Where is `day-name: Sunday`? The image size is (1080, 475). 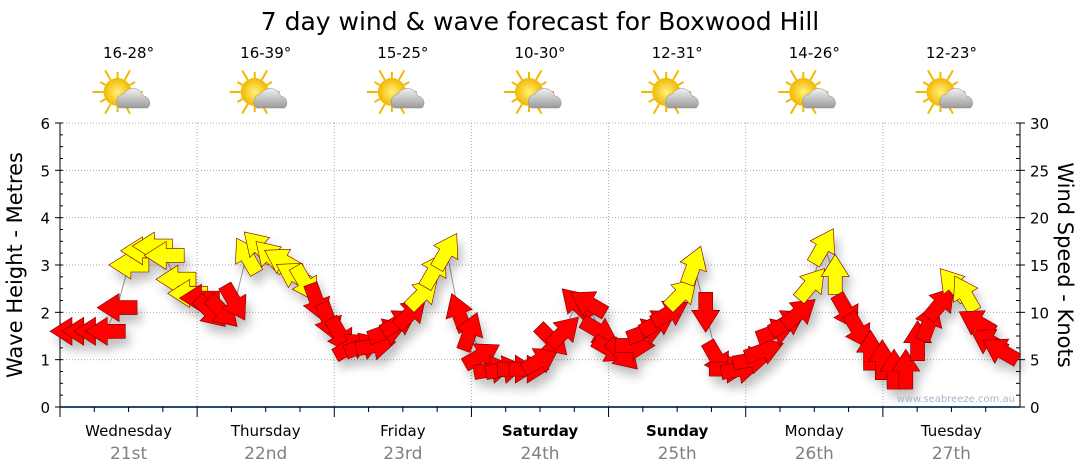 day-name: Sunday is located at coordinates (677, 431).